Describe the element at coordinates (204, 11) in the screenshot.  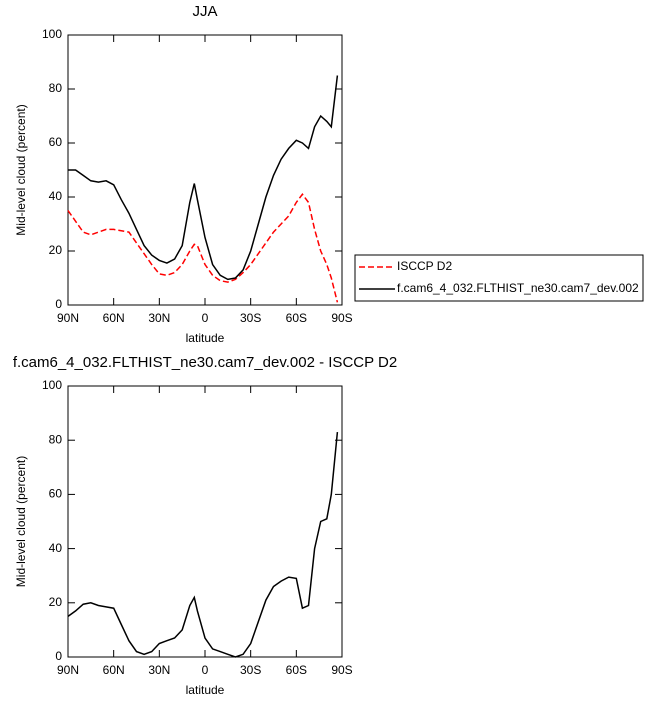
I see `chart-title: JJA` at that location.